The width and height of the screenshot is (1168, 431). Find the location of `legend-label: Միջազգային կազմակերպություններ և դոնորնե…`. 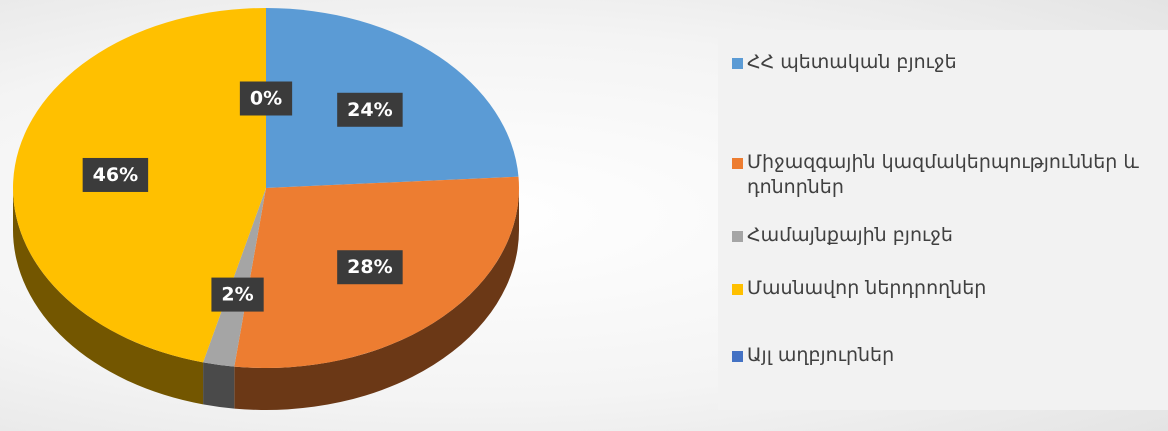

legend-label: Միջազգային կազմակերպություններ և դոնորնե… is located at coordinates (943, 174).